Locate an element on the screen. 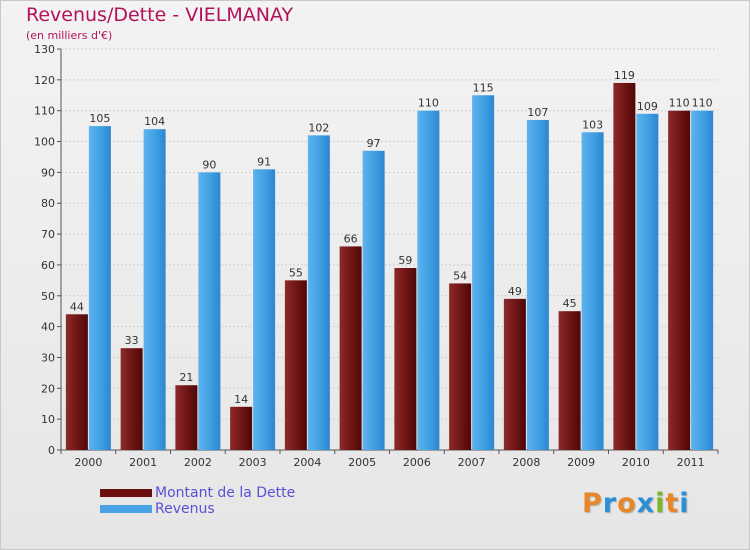 This screenshot has width=750, height=550. data-label: 45 is located at coordinates (570, 303).